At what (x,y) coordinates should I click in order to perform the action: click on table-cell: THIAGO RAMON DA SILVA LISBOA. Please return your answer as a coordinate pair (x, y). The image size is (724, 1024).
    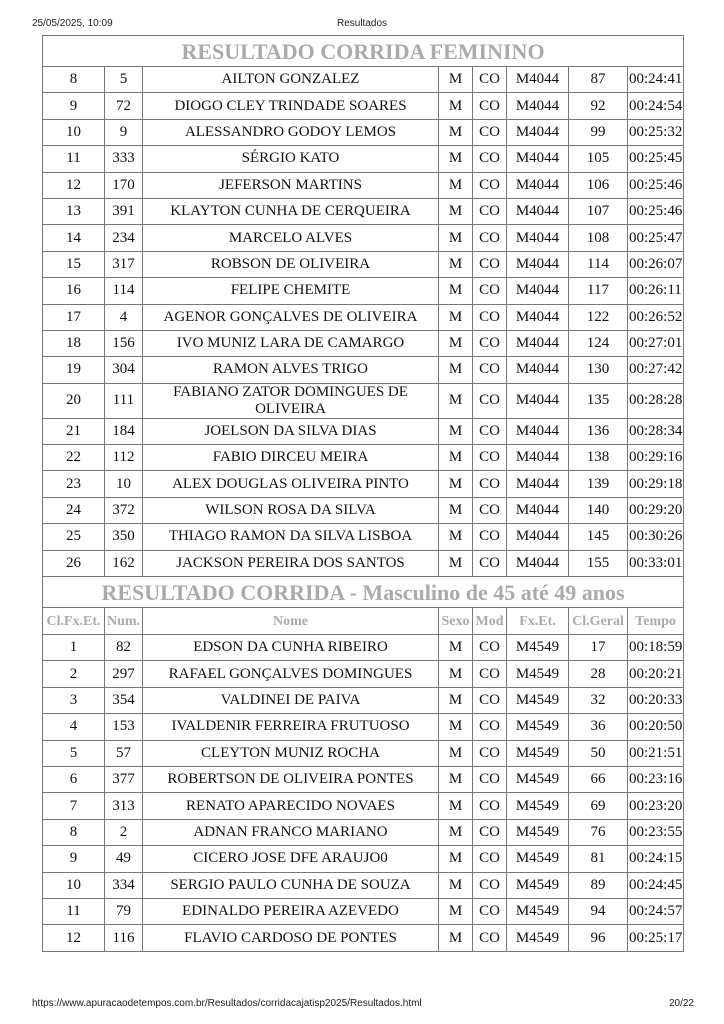
    Looking at the image, I should click on (290, 537).